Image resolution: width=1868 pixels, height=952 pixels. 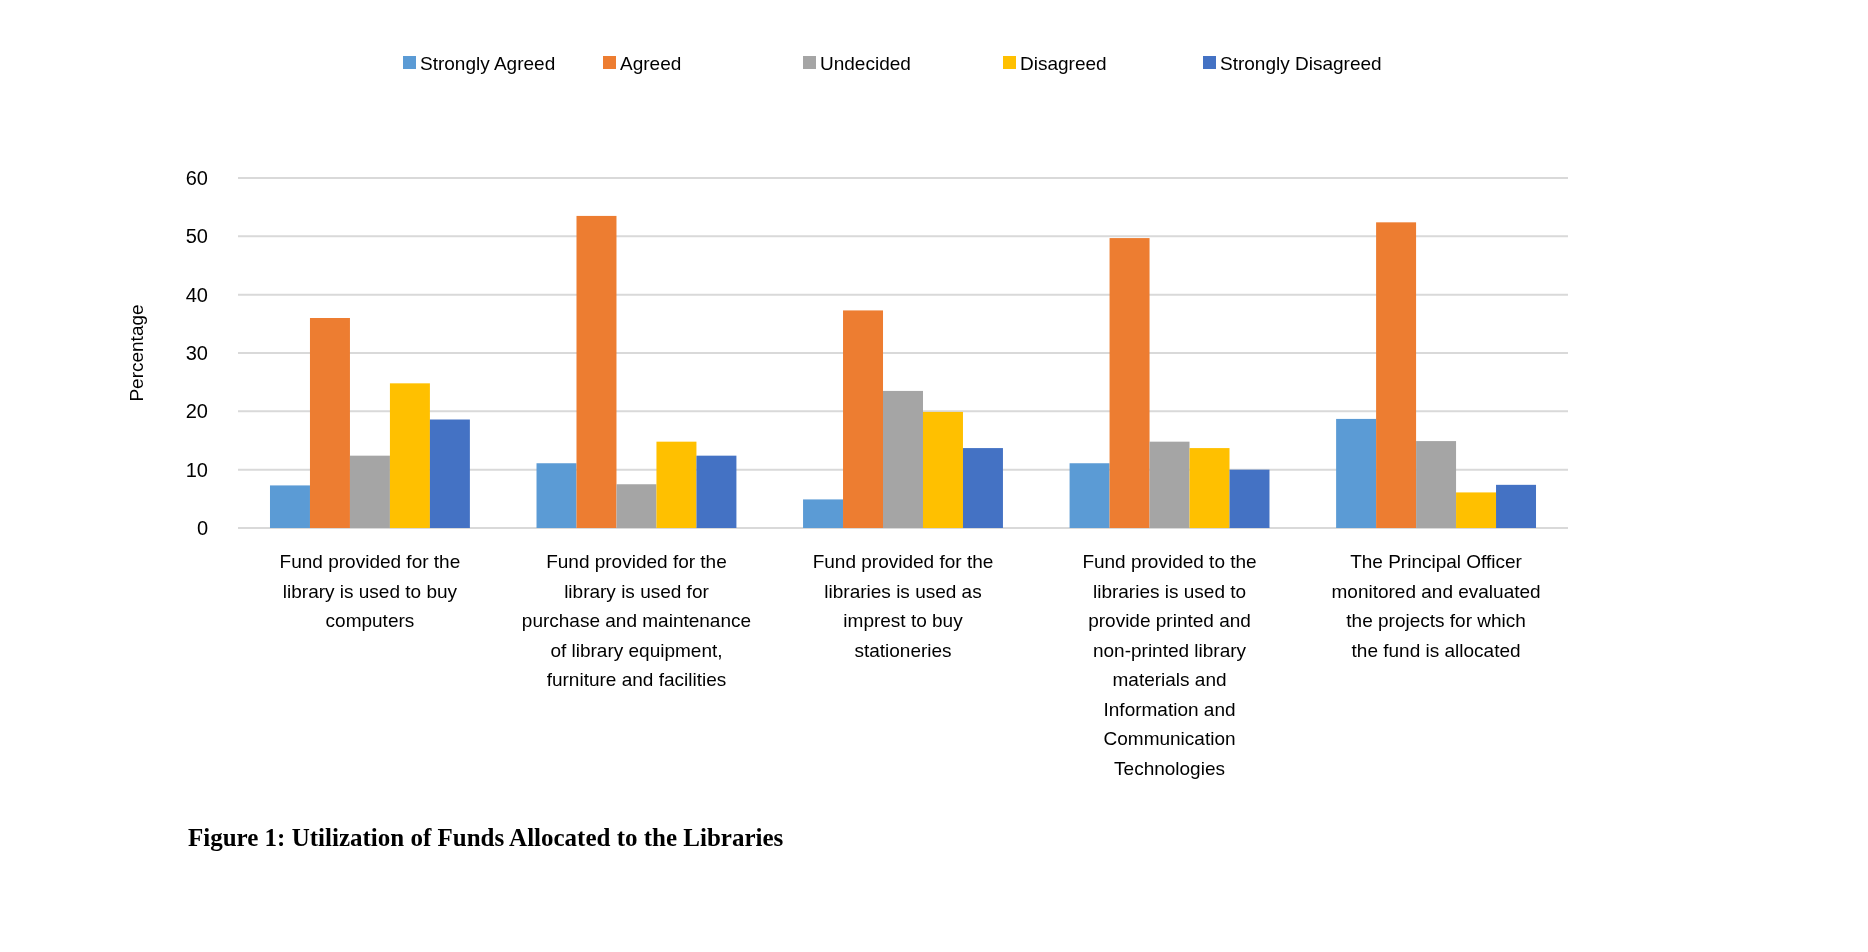 I want to click on y-tick-label: 30, so click(x=196, y=353).